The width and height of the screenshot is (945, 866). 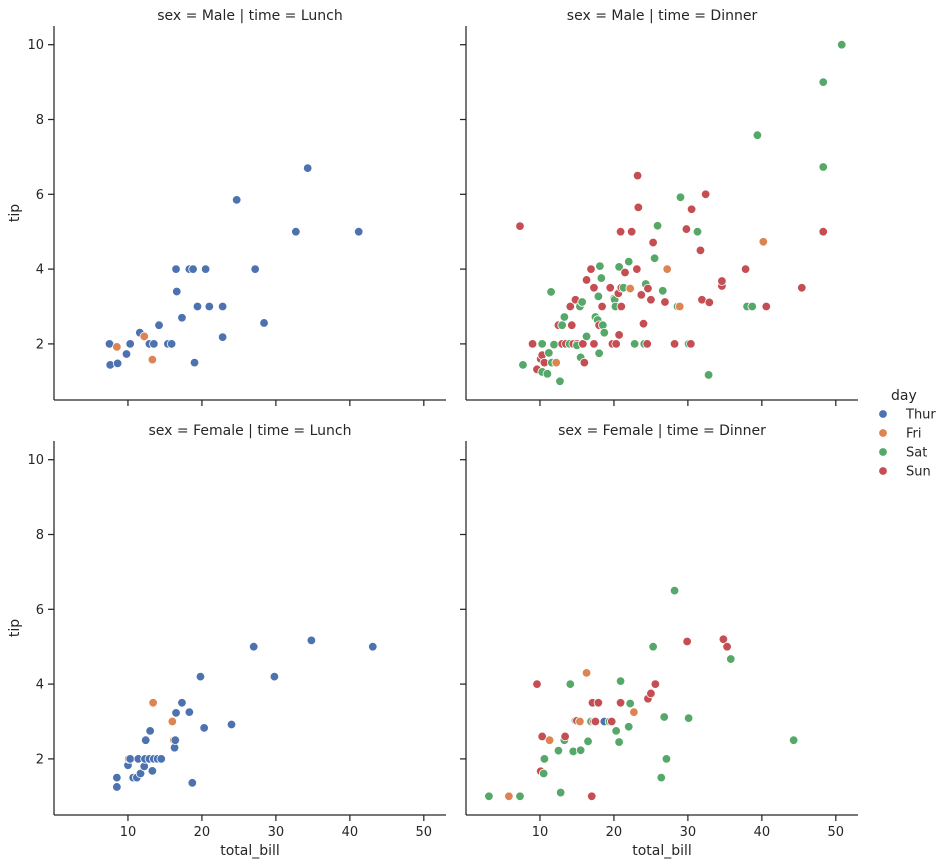 What do you see at coordinates (904, 396) in the screenshot?
I see `legend-title: day` at bounding box center [904, 396].